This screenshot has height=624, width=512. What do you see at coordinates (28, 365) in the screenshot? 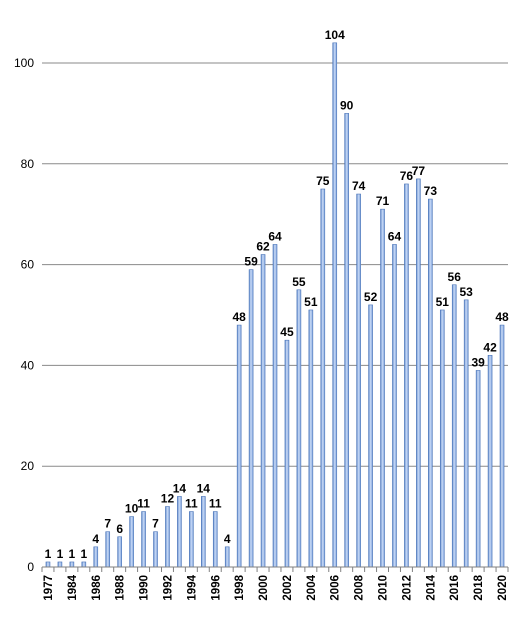
I see `y-tick-label: 40` at bounding box center [28, 365].